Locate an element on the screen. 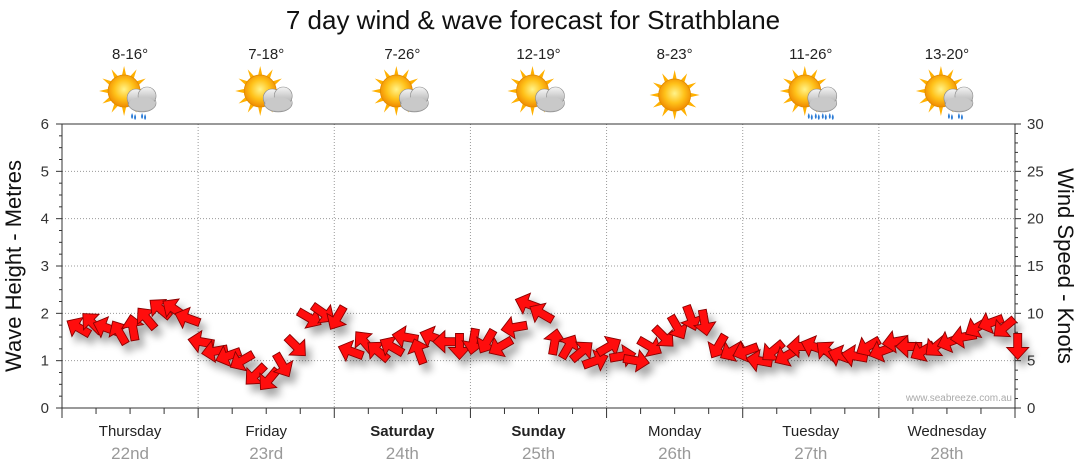 This screenshot has height=475, width=1080. day-temp-range: 7-18° is located at coordinates (266, 54).